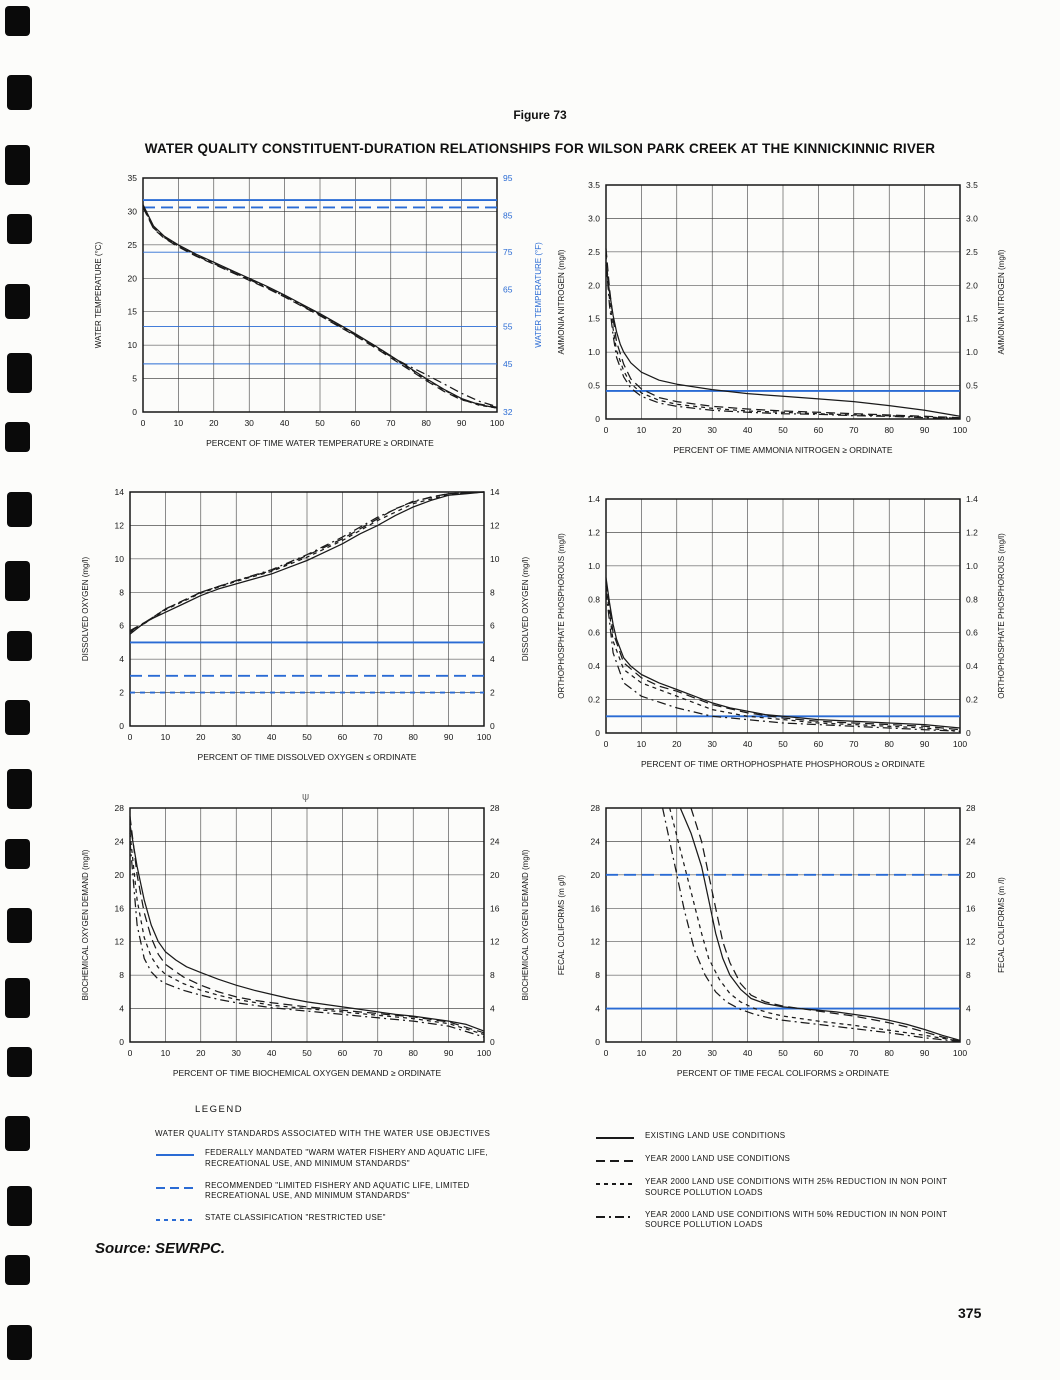 The width and height of the screenshot is (1060, 1380). I want to click on legend-header: LEGEND, so click(219, 1109).